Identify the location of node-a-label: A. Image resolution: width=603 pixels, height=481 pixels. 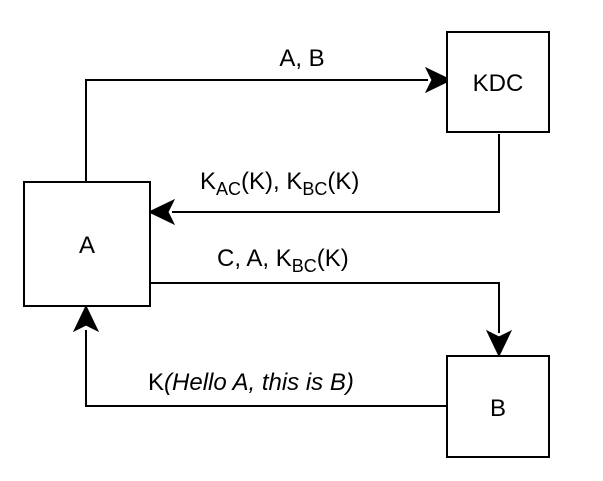
(87, 245).